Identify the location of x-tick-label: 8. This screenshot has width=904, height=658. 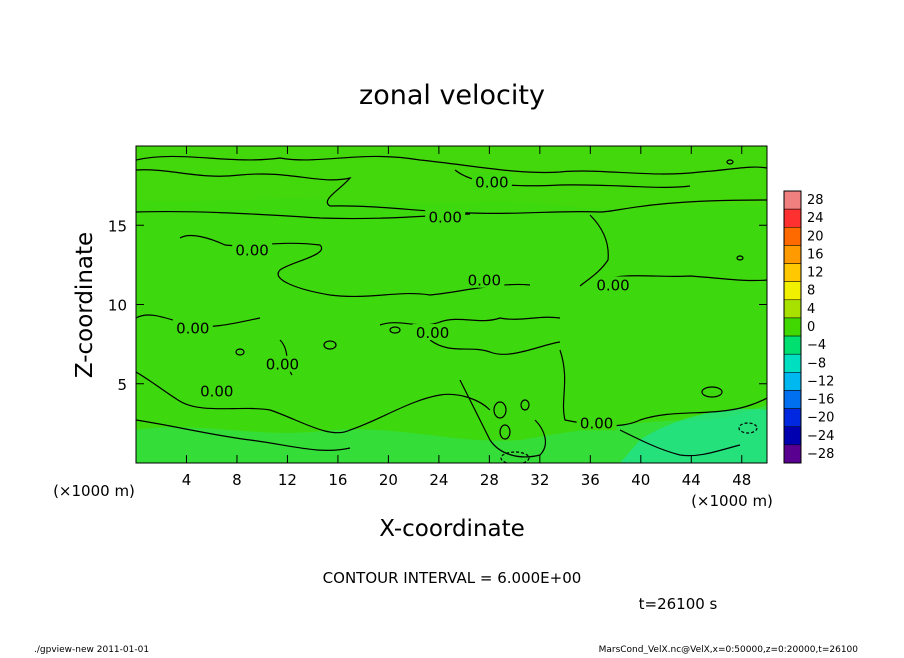
(237, 480).